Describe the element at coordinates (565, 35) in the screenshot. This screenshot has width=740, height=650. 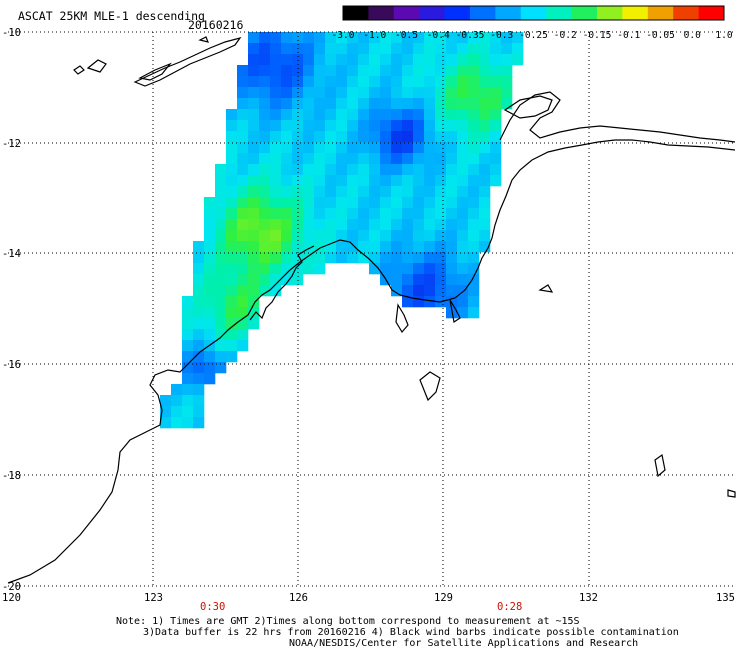
I see `colorbar-tick-label: -0.2` at that location.